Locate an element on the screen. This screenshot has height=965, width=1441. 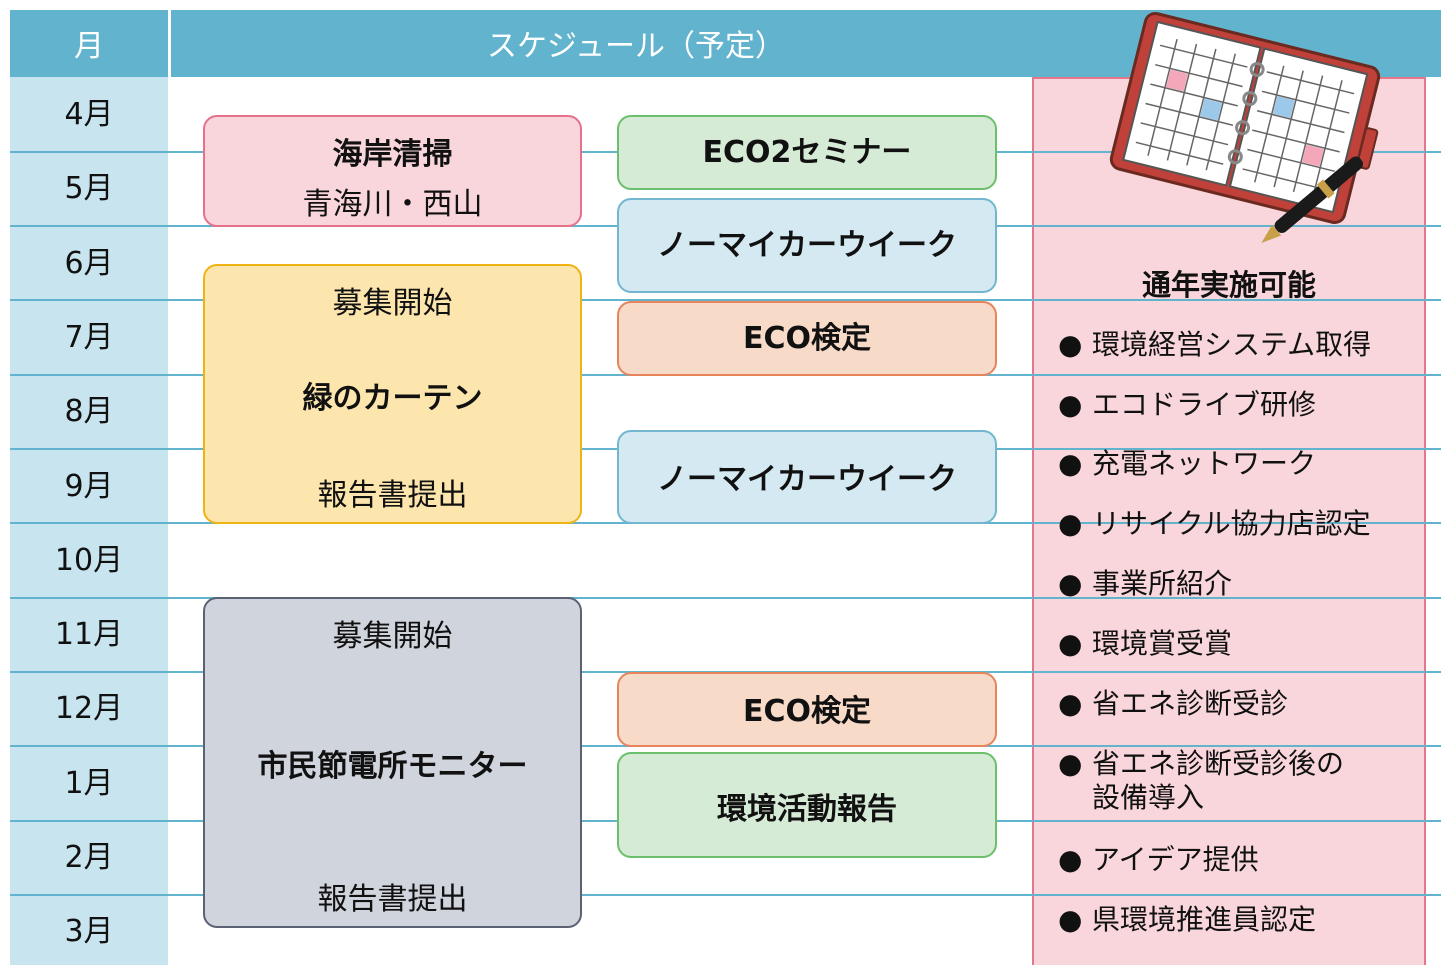
event-box: 募集開始 市民節電所モニター 報告書提出 is located at coordinates (392, 762).